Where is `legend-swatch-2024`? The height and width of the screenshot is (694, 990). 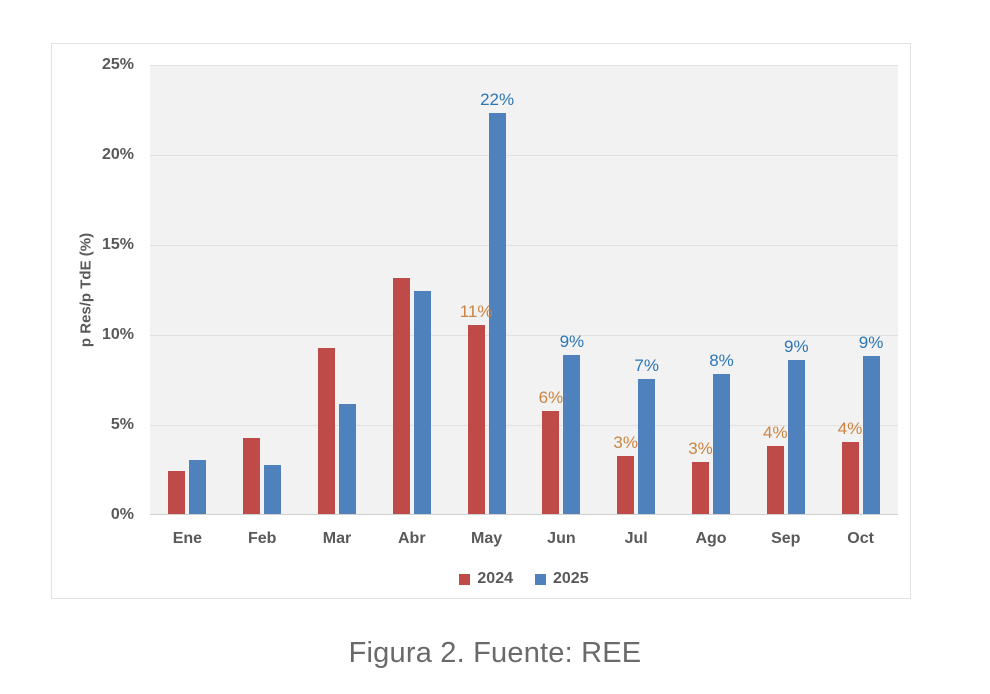
legend-swatch-2024 is located at coordinates (465, 579).